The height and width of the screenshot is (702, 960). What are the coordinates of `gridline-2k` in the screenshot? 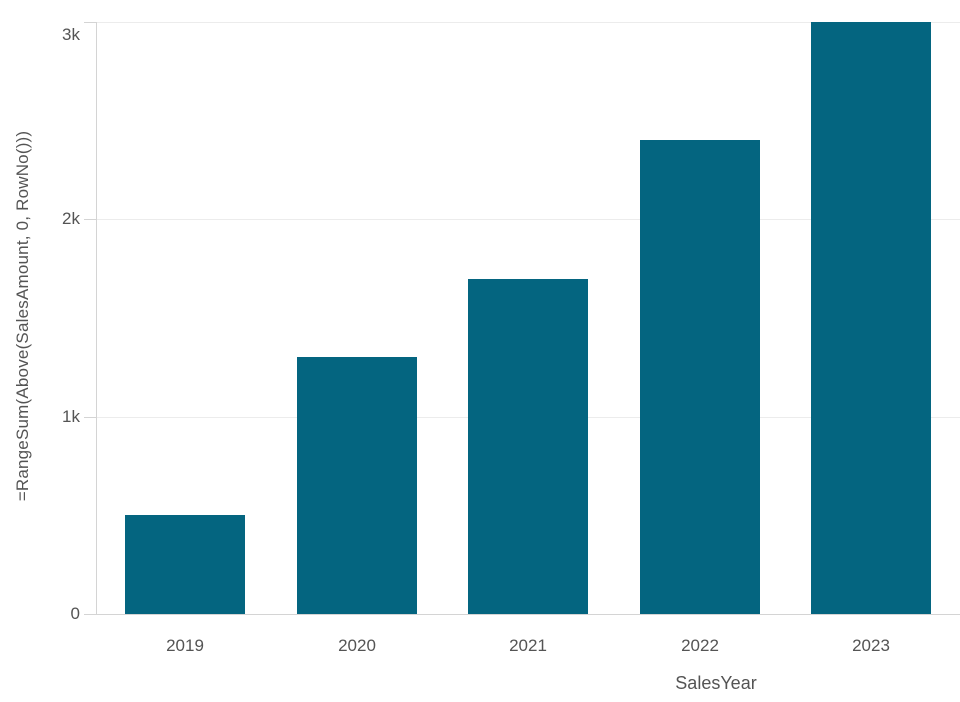 It's located at (528, 219).